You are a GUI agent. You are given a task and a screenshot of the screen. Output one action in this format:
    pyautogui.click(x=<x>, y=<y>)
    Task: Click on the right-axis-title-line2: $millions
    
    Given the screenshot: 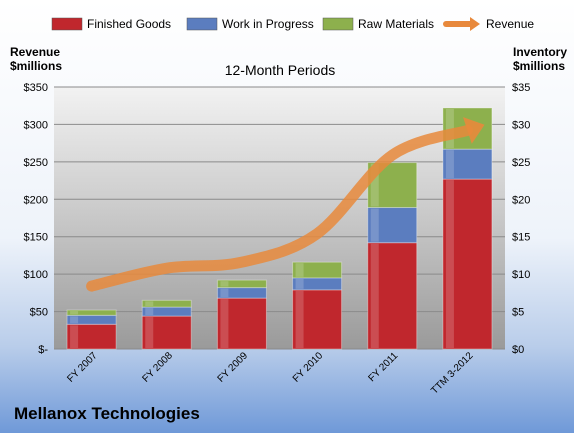 What is the action you would take?
    pyautogui.click(x=539, y=66)
    